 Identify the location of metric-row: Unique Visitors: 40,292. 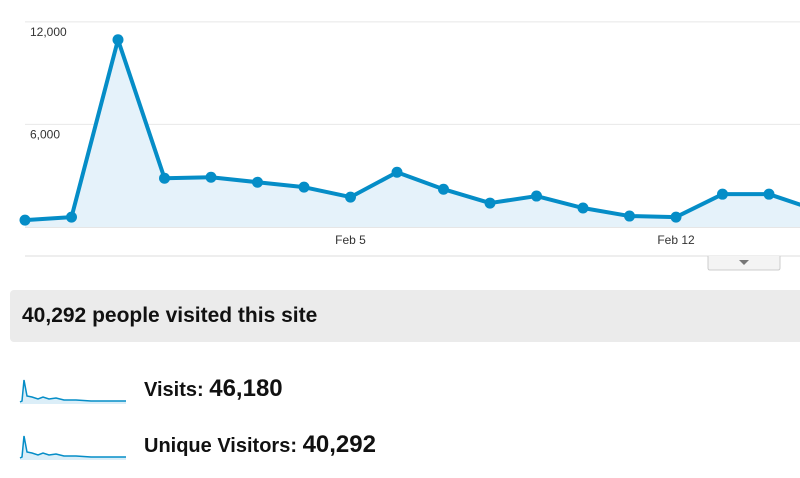
(266, 444).